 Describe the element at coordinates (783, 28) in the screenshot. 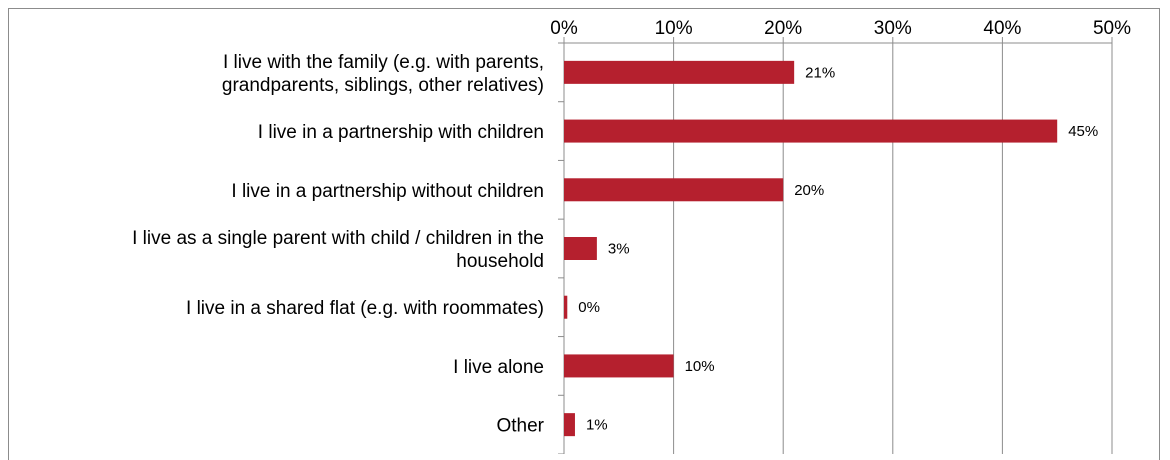

I see `x-tick-label: 20%` at that location.